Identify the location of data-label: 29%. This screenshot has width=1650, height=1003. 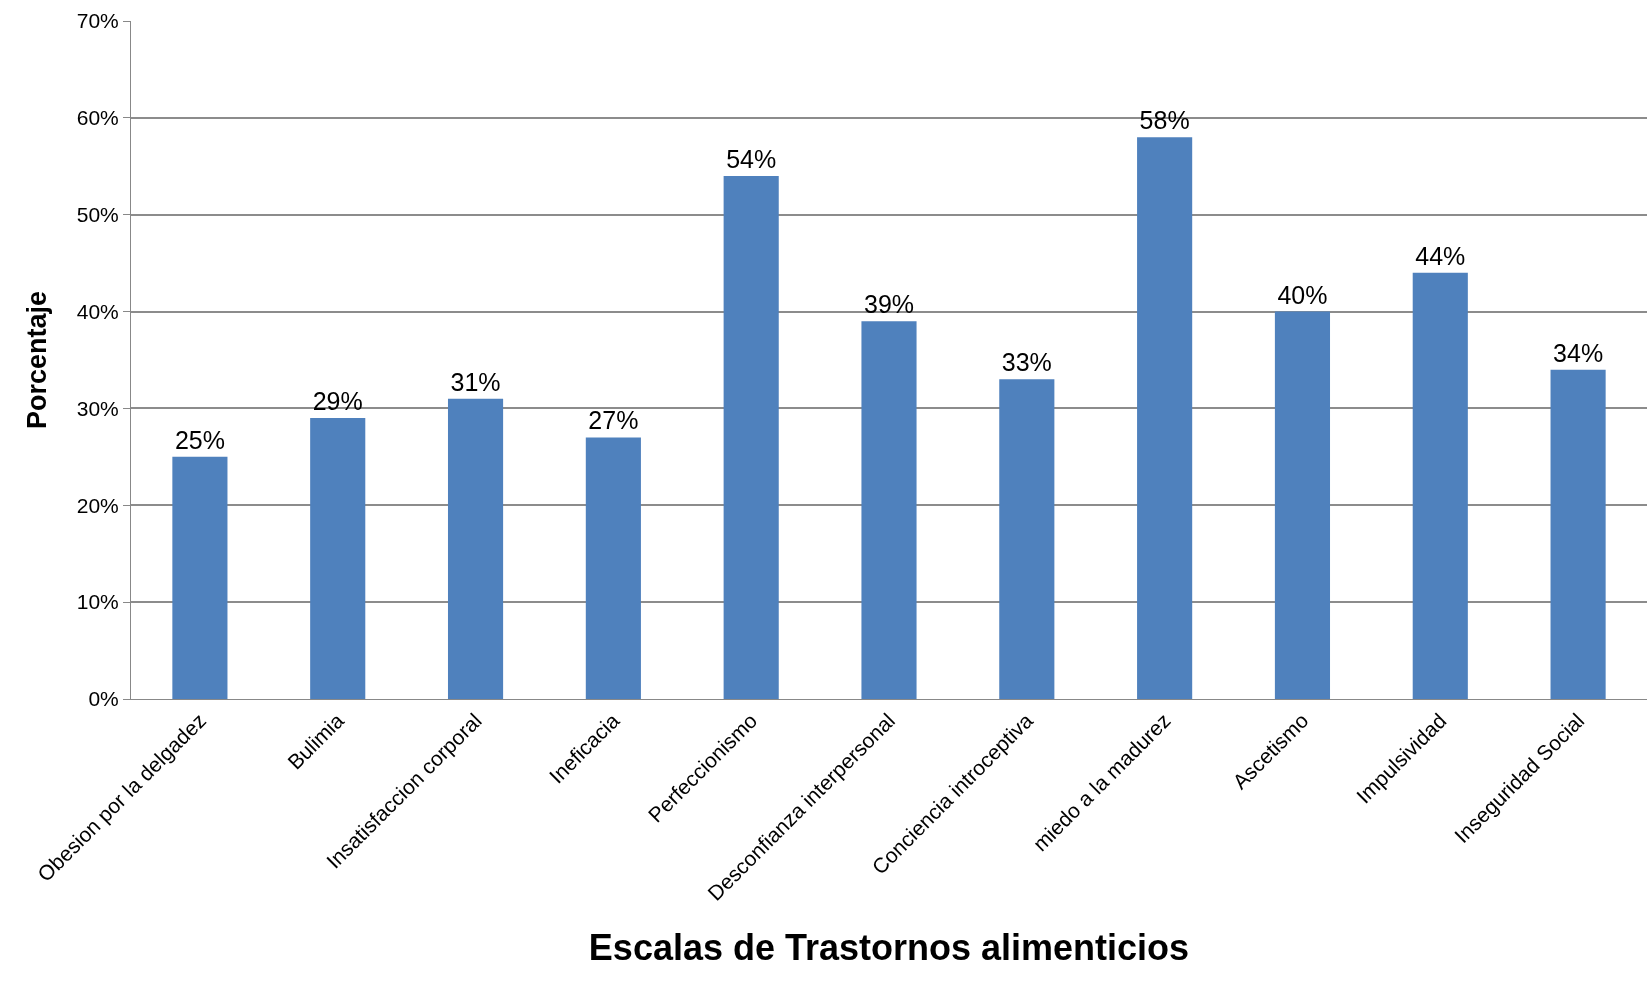
(337, 401).